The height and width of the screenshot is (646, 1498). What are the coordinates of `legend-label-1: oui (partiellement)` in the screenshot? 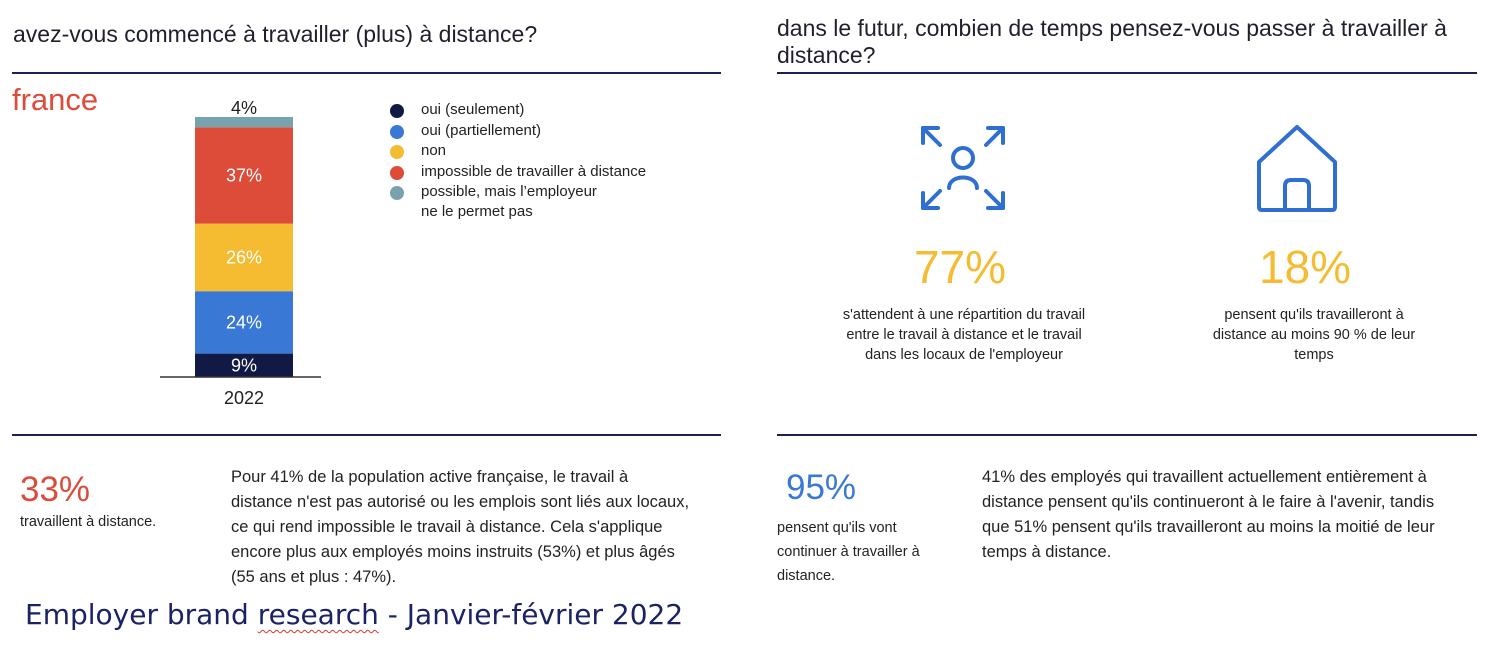 It's located at (481, 130).